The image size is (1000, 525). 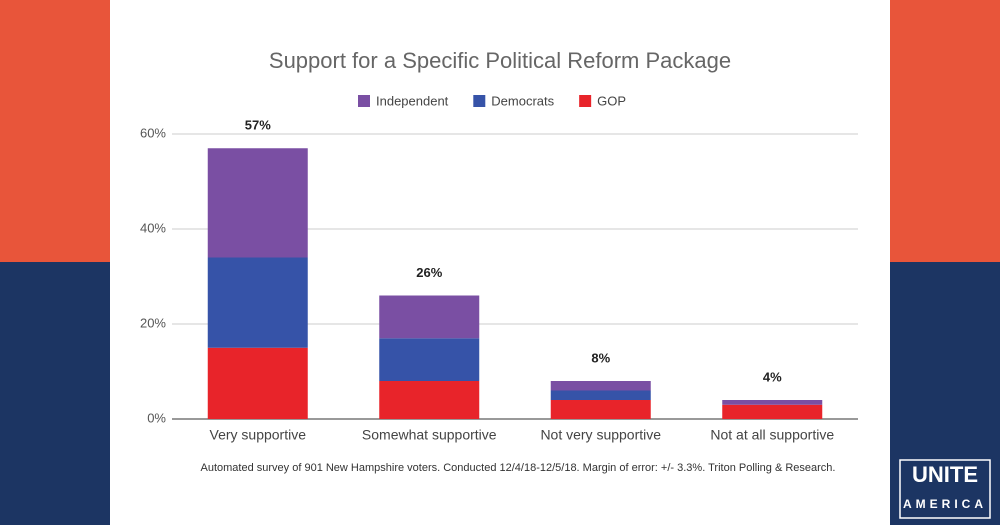 I want to click on x-tick-label: Very supportive, so click(x=258, y=435).